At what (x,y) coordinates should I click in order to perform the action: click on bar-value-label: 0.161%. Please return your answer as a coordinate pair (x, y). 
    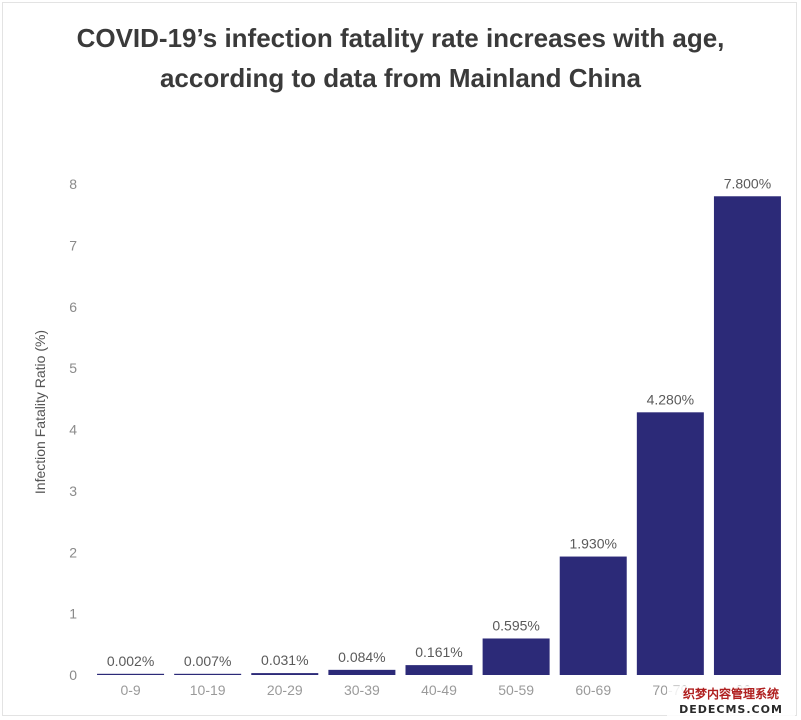
    Looking at the image, I should click on (438, 652).